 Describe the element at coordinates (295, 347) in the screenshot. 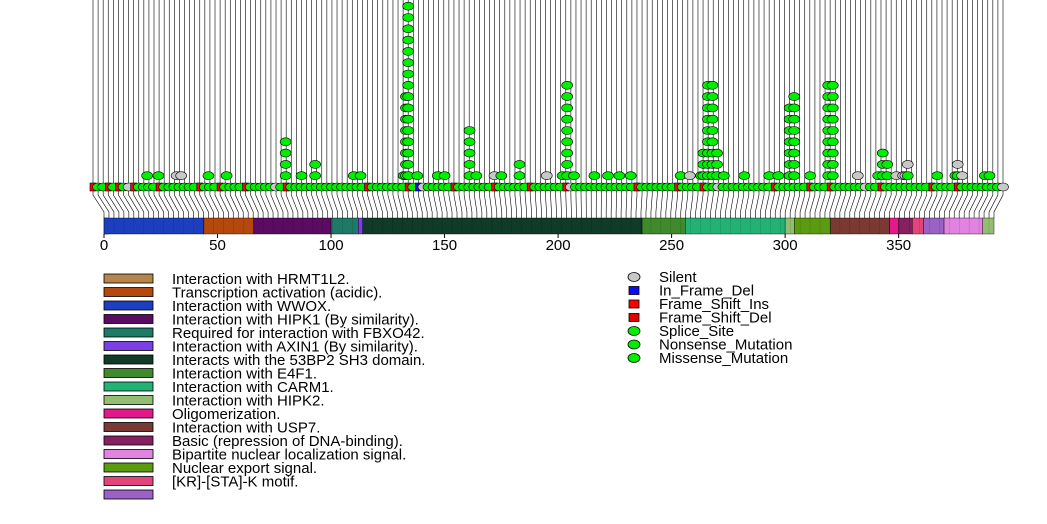

I see `domain-legend-label: Interaction with AXIN1 (By similarity).` at that location.